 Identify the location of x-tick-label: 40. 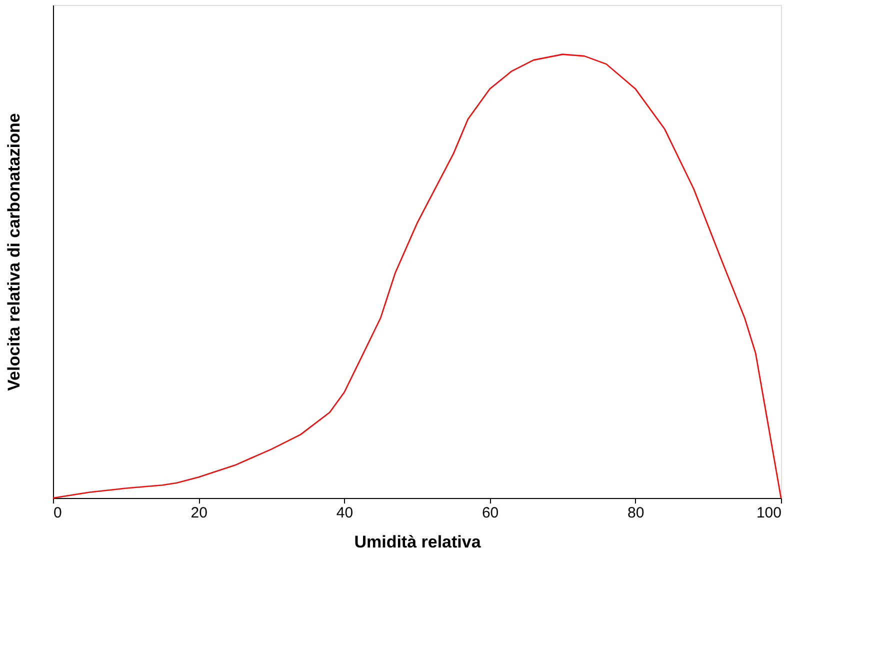
(345, 513).